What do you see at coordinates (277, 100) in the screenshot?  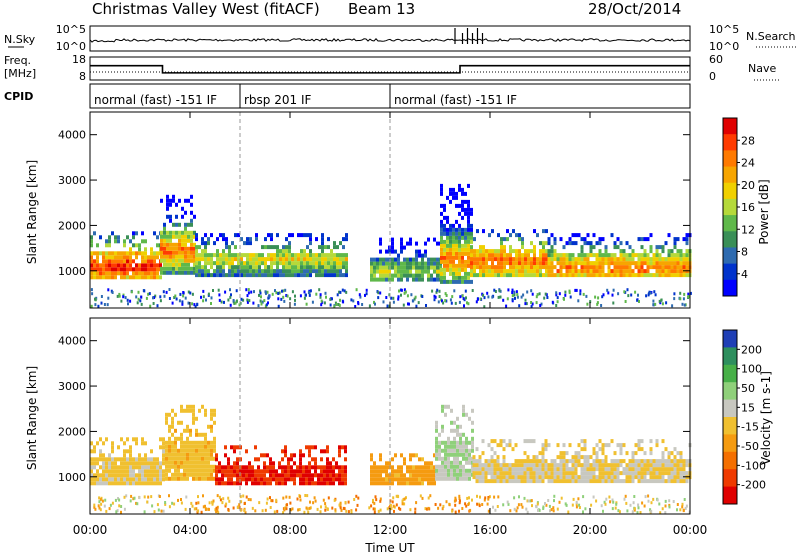 I see `cpid-segment-label: rbsp 201 IF` at bounding box center [277, 100].